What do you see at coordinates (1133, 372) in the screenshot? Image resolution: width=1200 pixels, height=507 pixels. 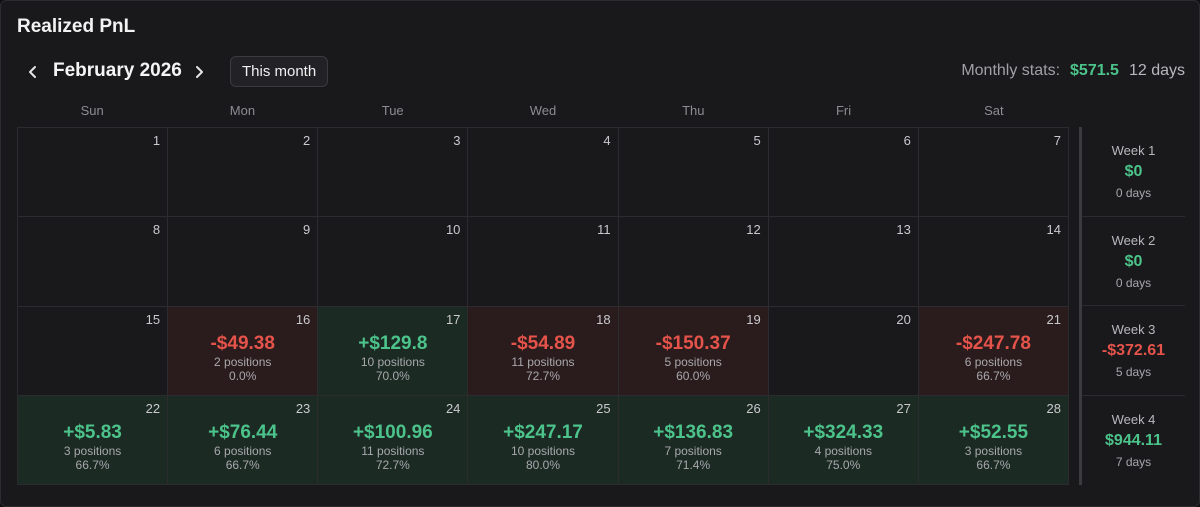 I see `week-days: 5 days` at bounding box center [1133, 372].